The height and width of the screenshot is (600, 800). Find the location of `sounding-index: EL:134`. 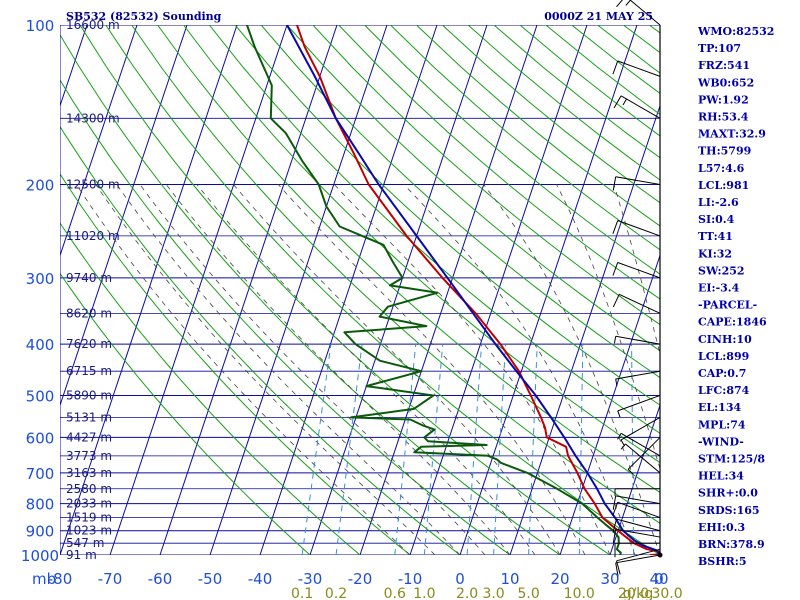

sounding-index: EL:134 is located at coordinates (719, 407).